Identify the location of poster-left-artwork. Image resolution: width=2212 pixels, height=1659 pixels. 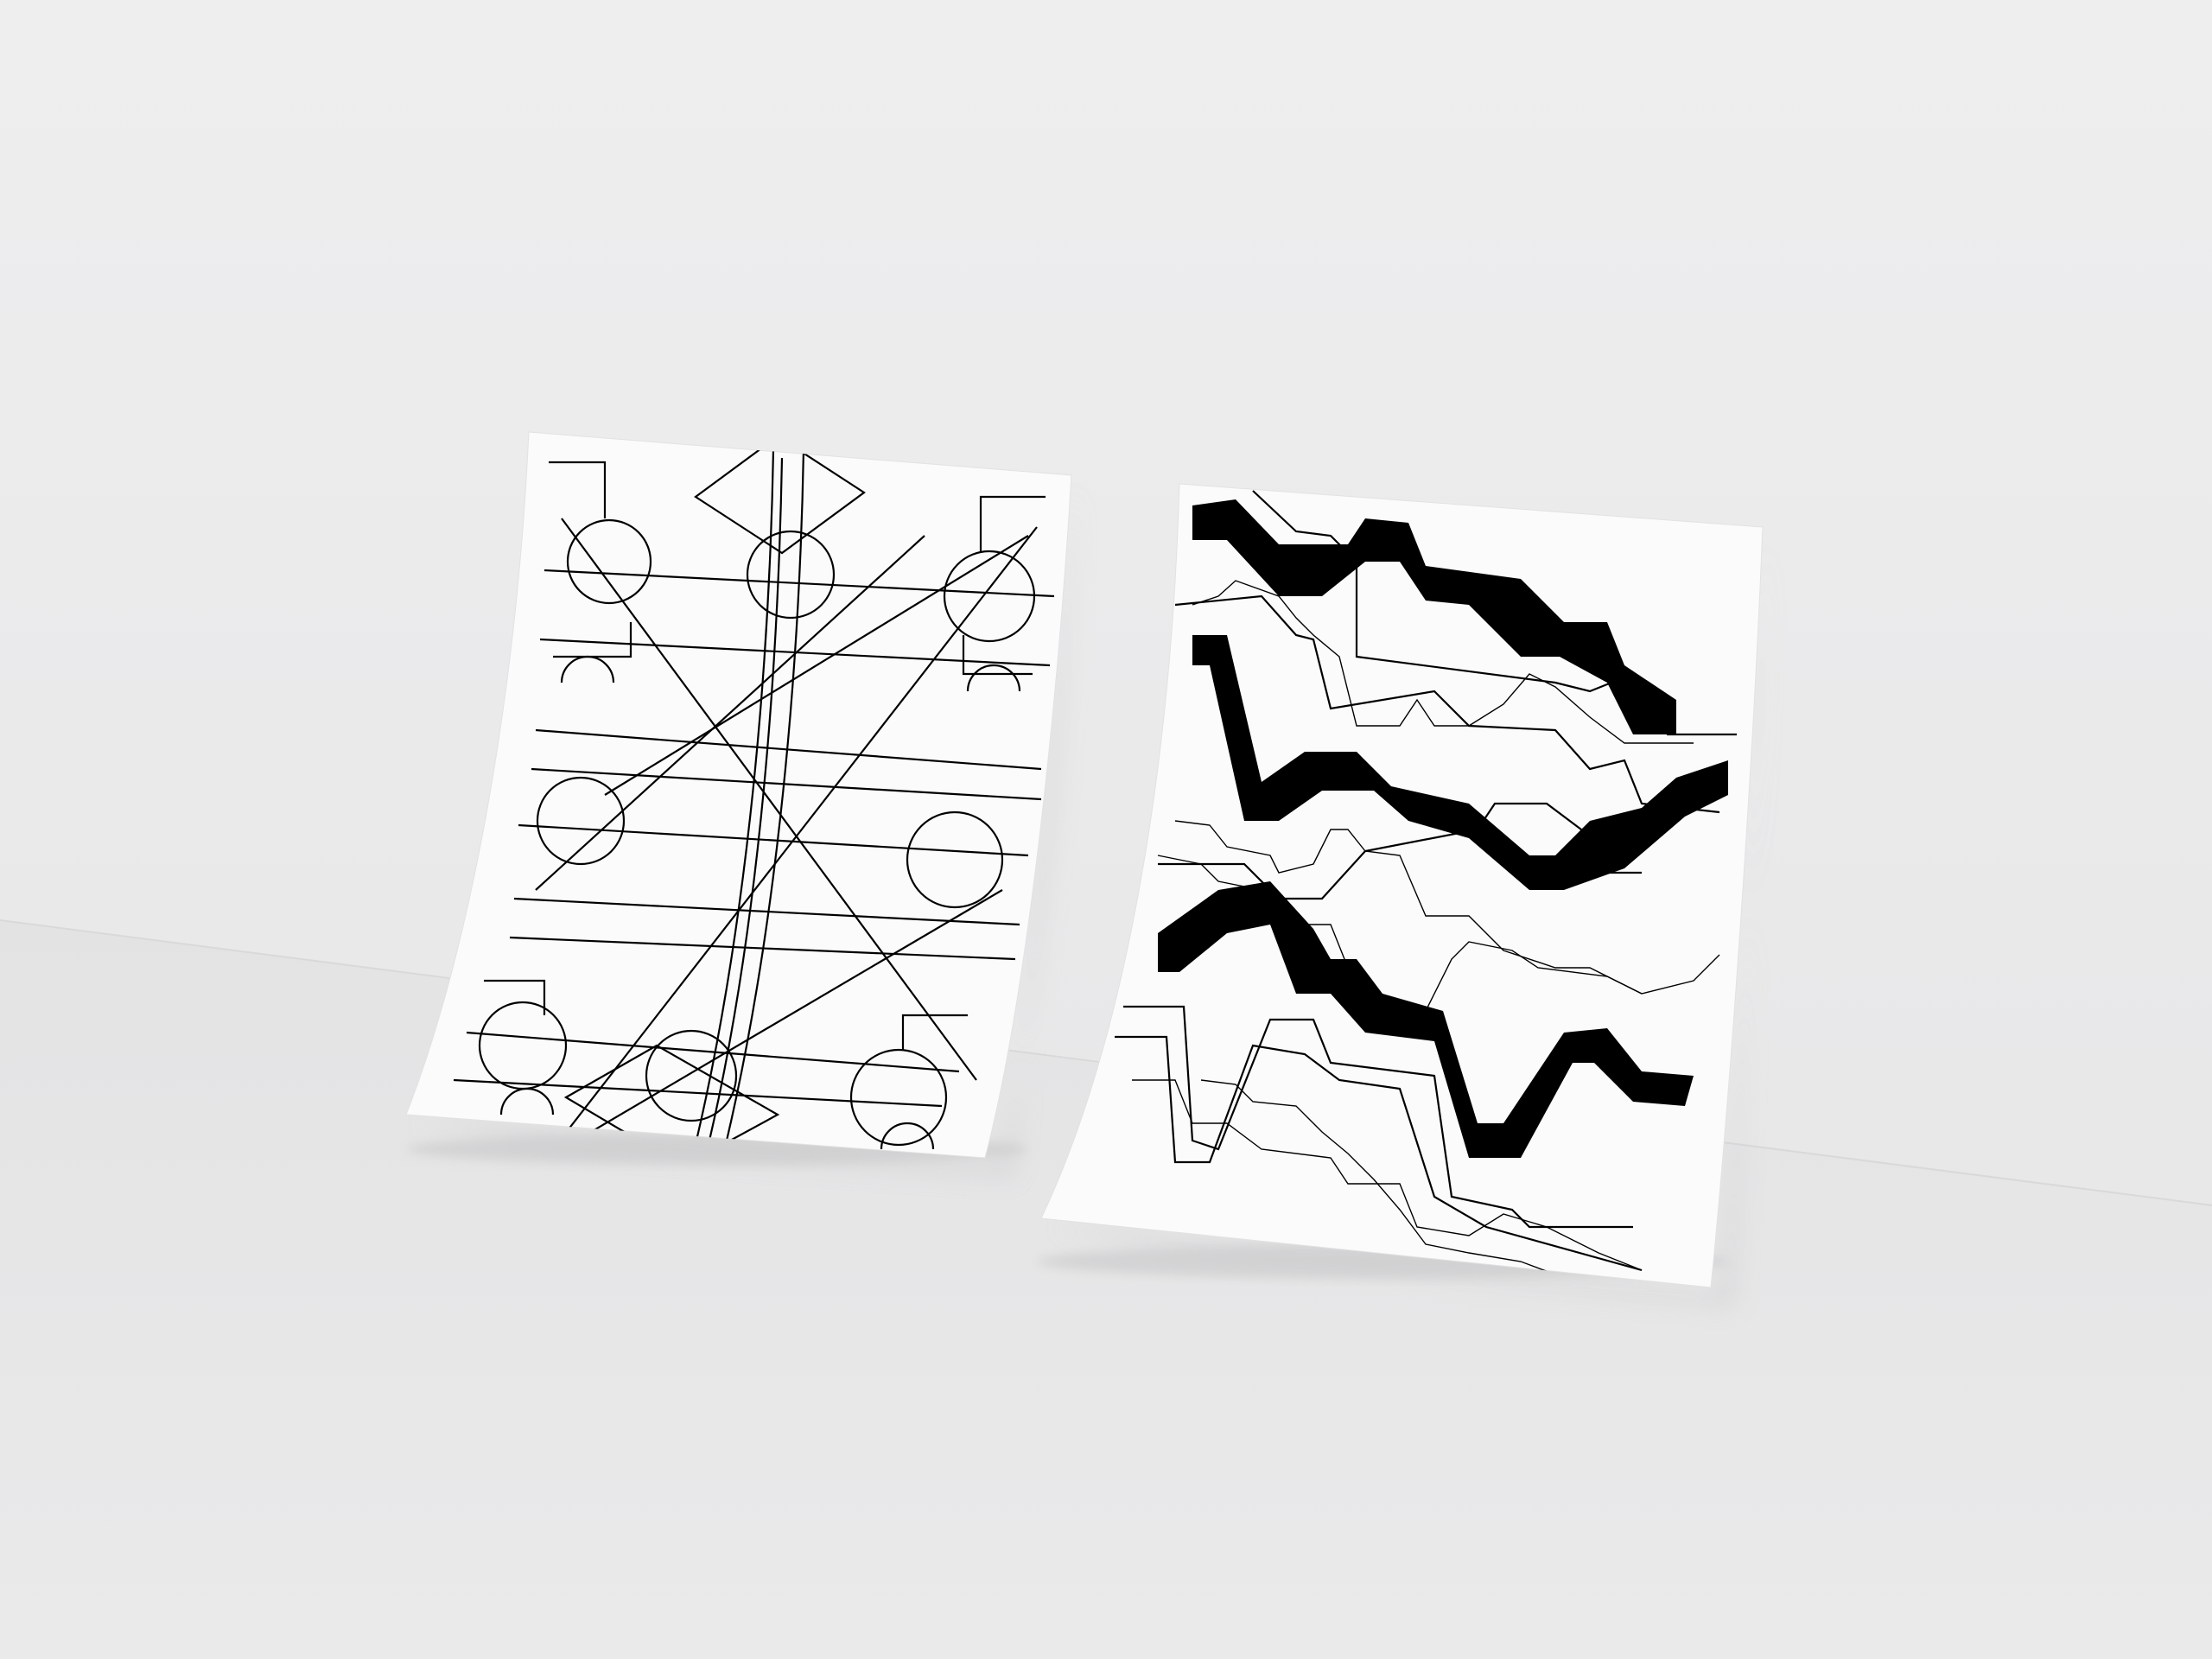
(754, 796).